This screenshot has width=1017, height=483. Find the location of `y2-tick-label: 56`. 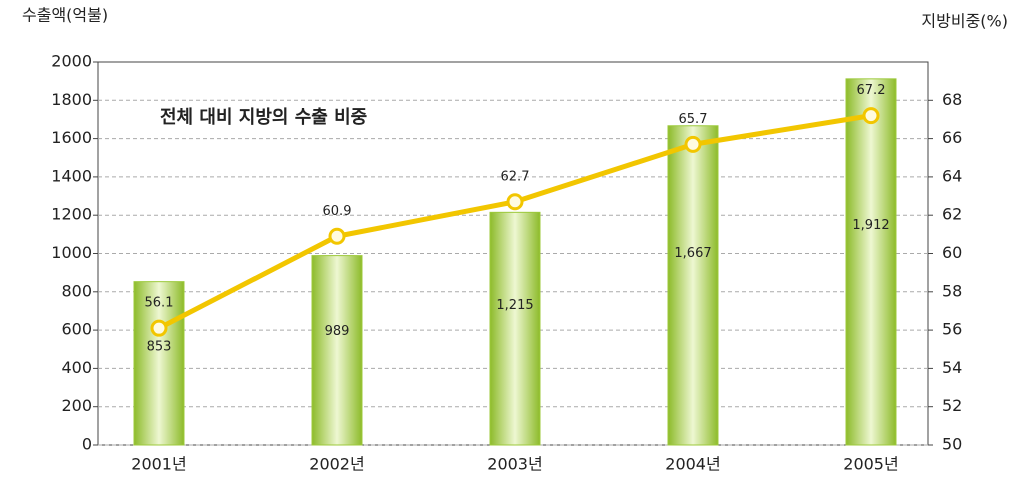

y2-tick-label: 56 is located at coordinates (952, 329).